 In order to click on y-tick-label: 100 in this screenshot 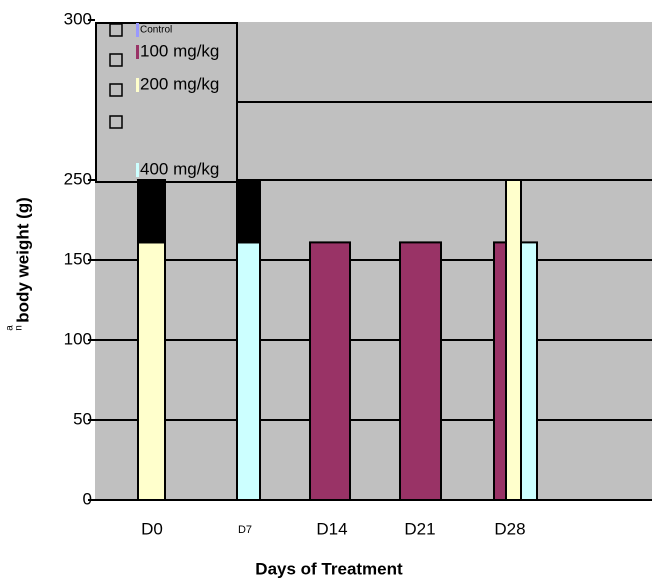, I will do `click(78, 338)`.